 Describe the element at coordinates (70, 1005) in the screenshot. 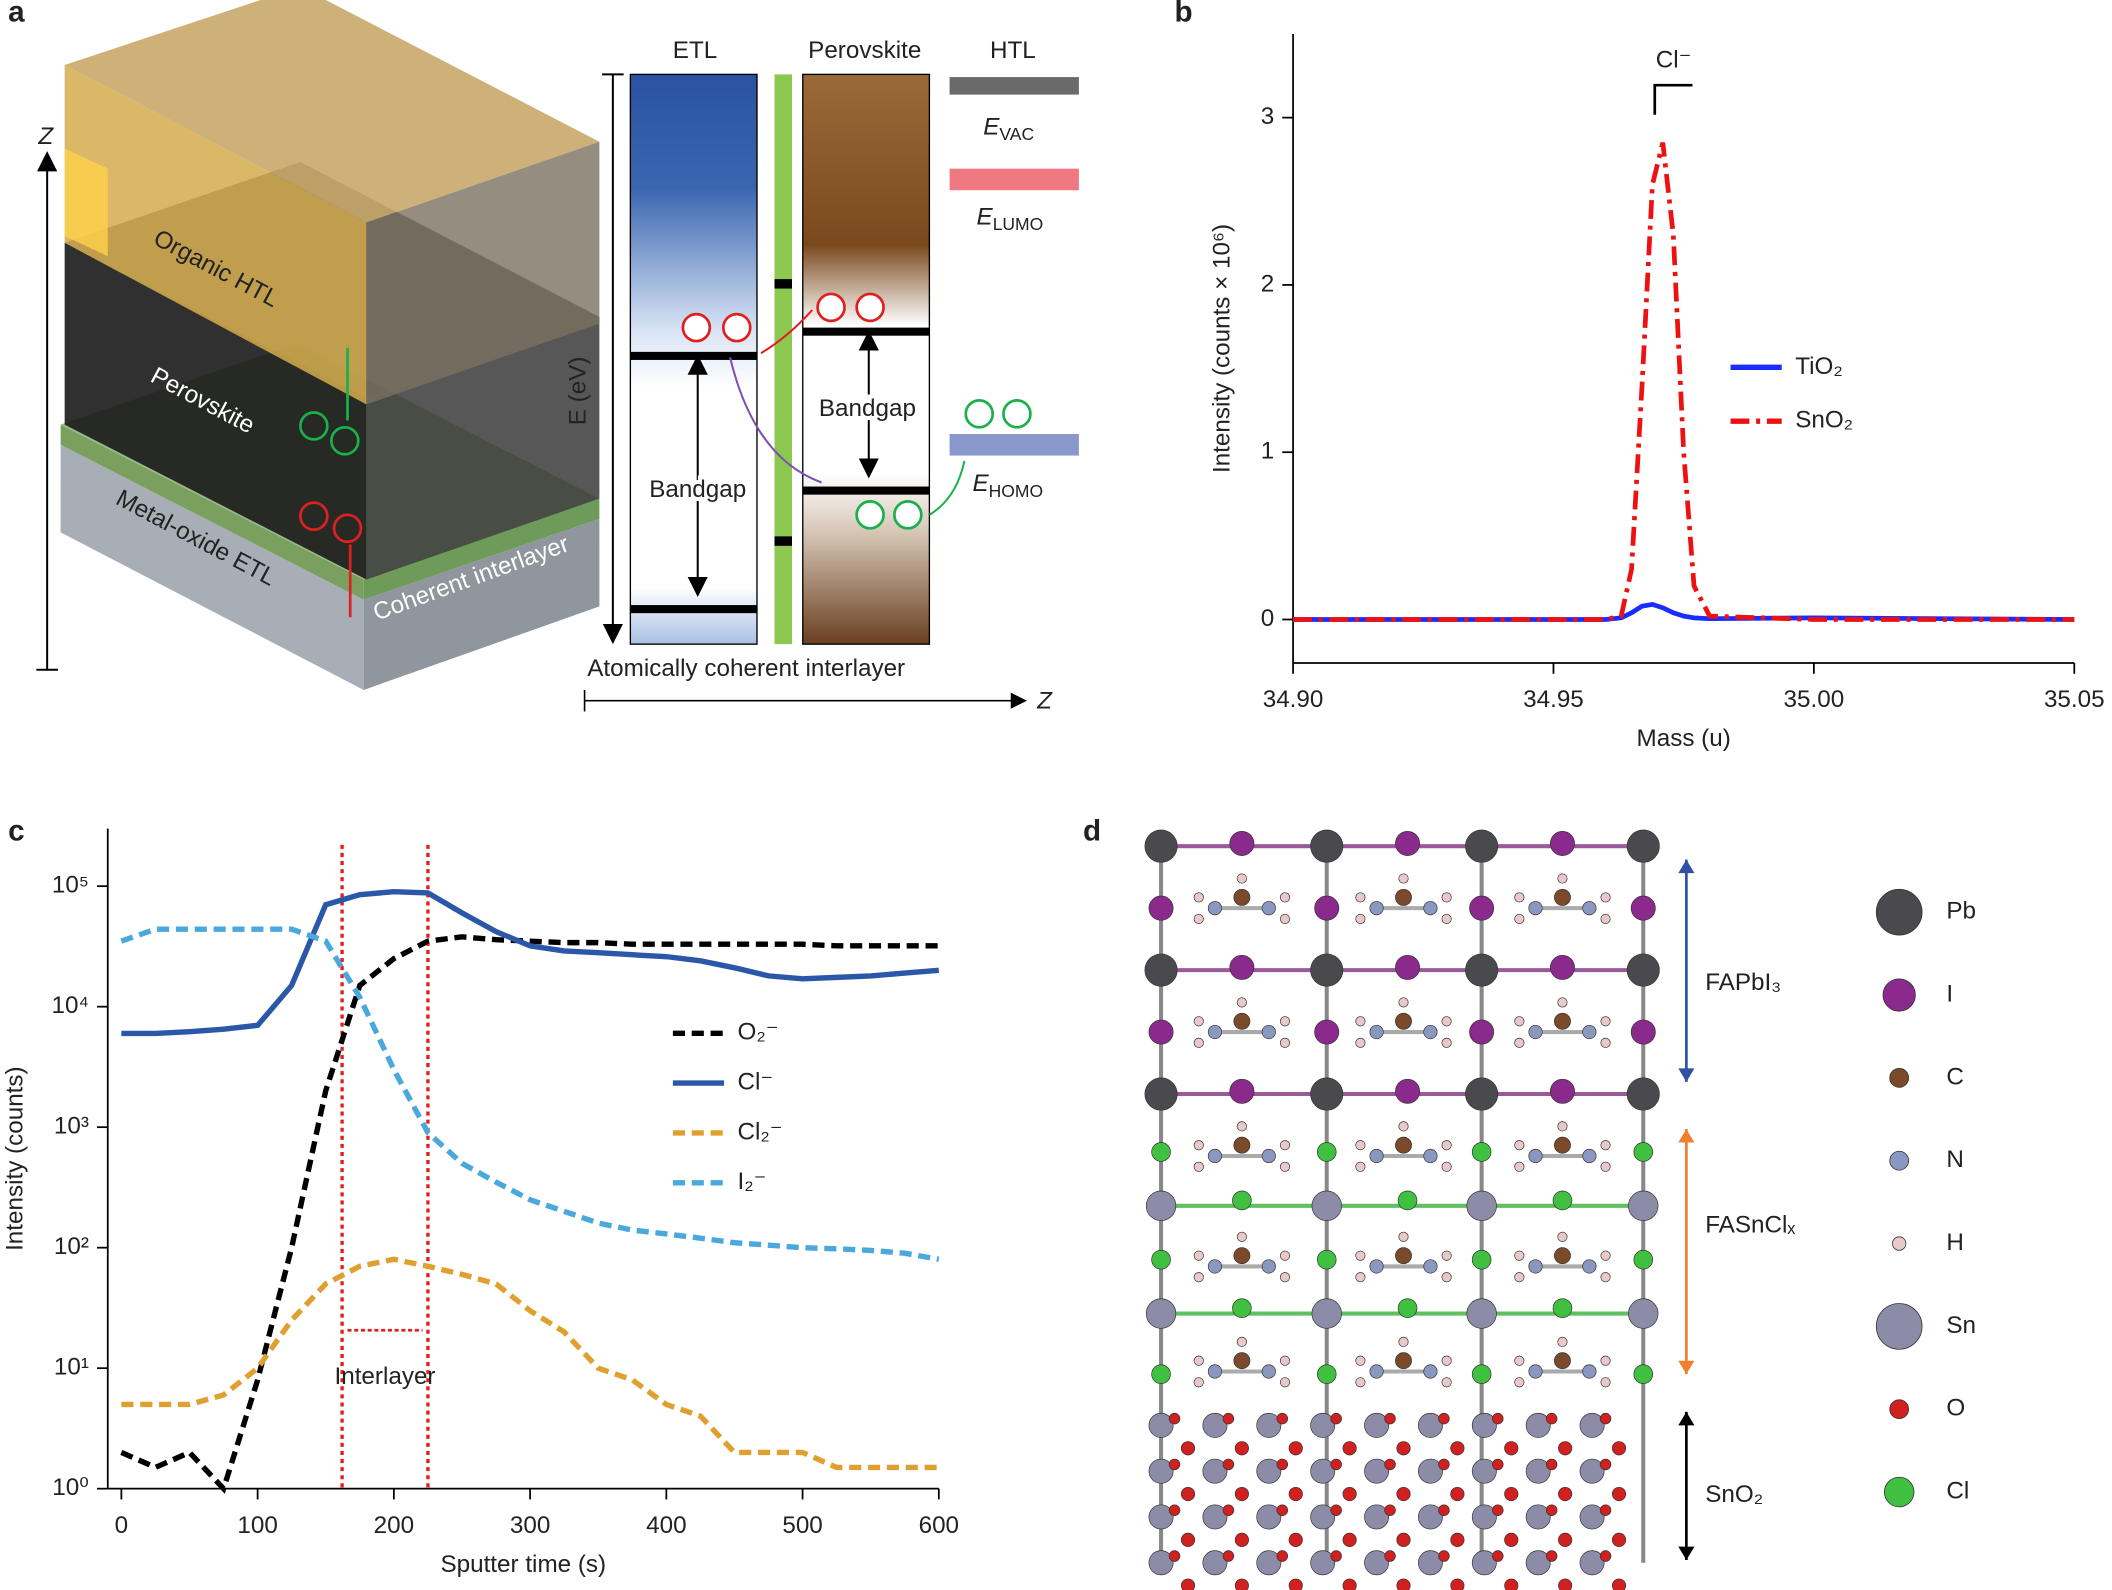

I see `y-tick-label: 10⁴` at that location.